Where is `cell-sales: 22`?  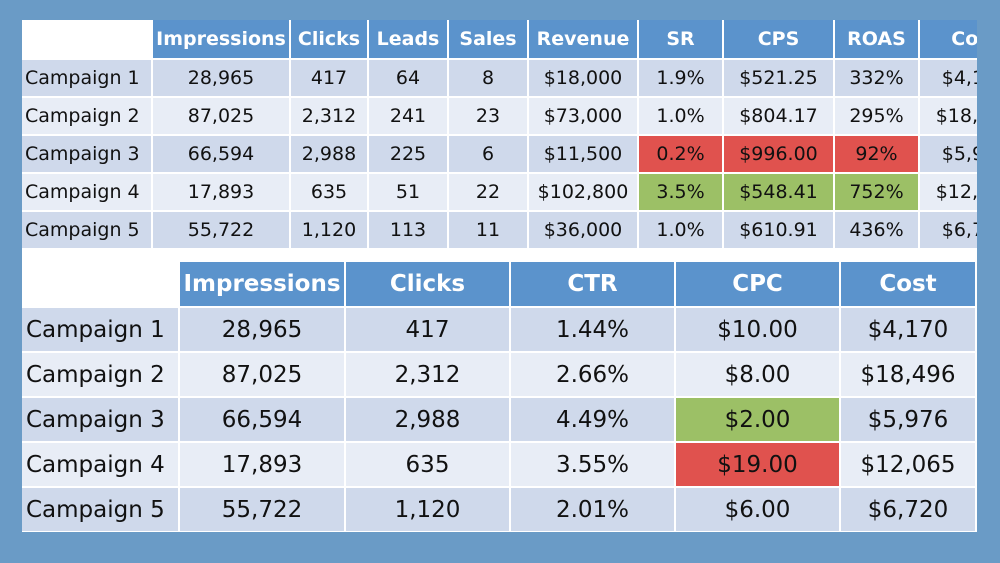
cell-sales: 22 is located at coordinates (489, 191).